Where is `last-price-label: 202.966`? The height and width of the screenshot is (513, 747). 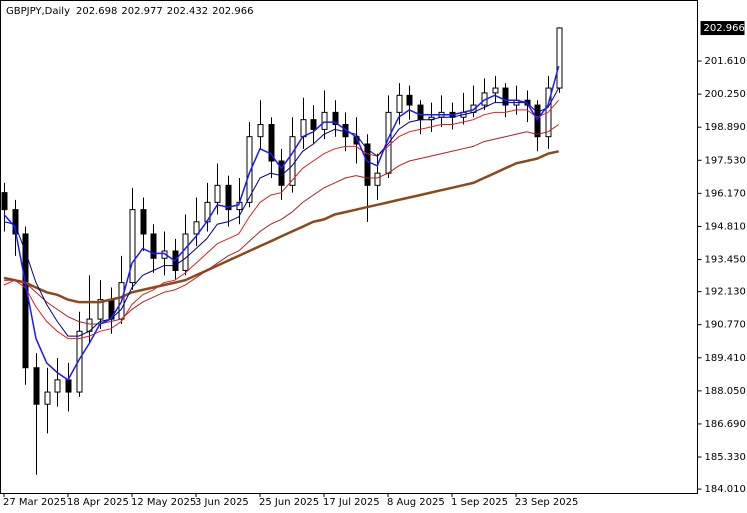 last-price-label: 202.966 is located at coordinates (724, 28).